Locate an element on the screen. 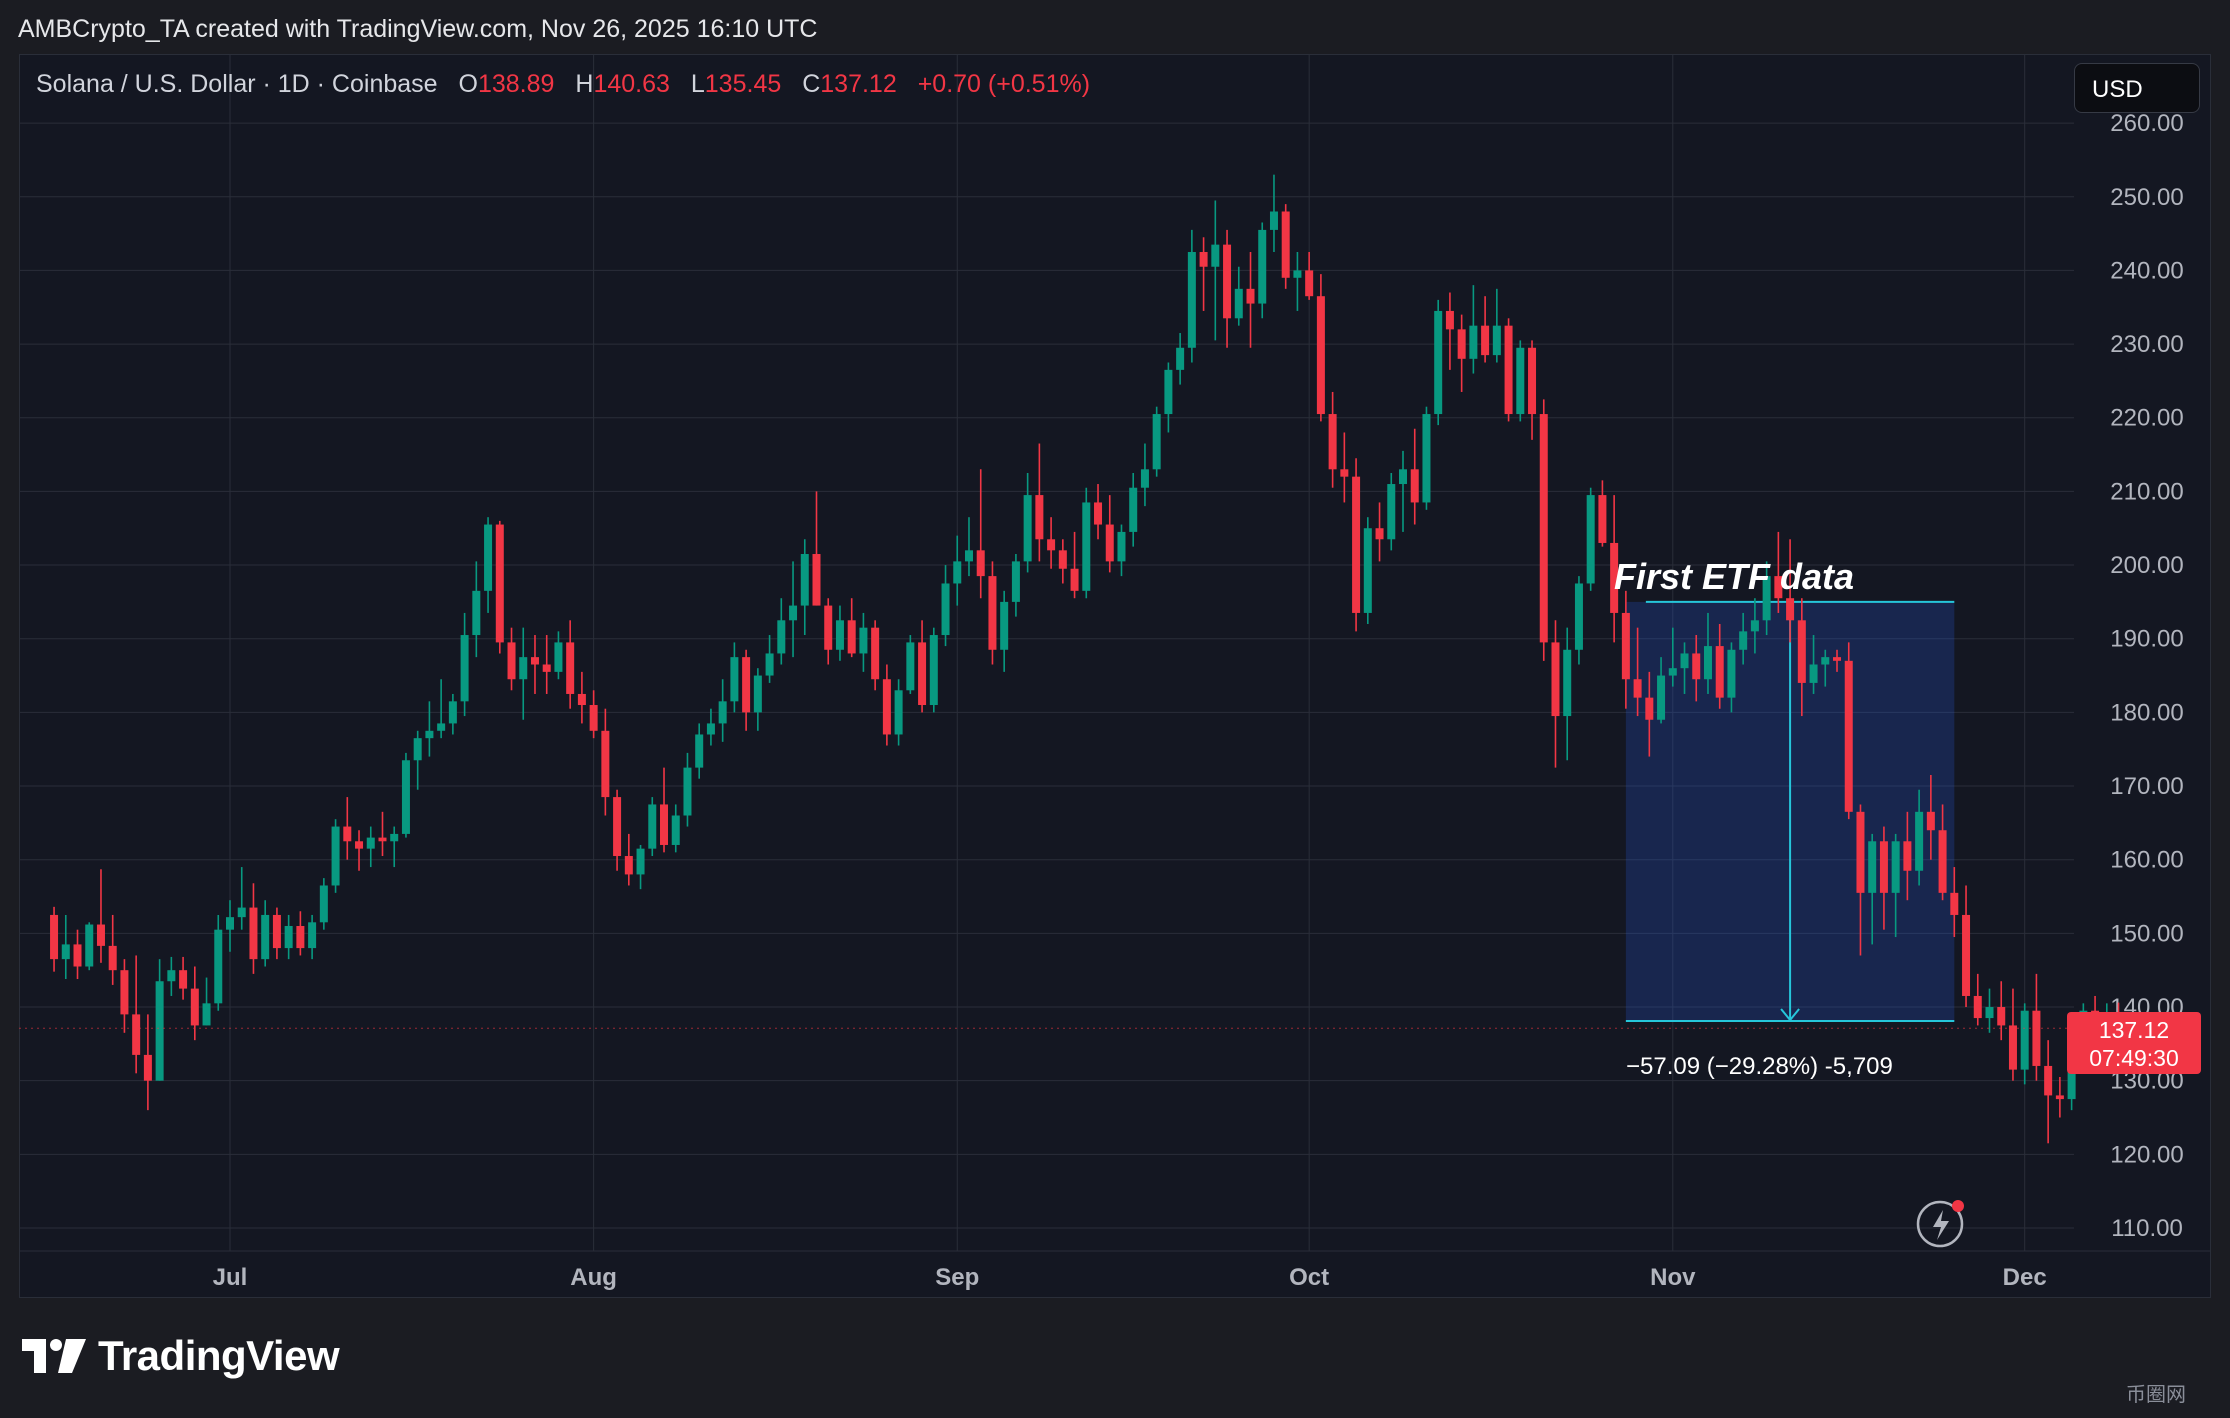  symbol-name: Solana / U.S. Dollar · 1D · Coinbase is located at coordinates (237, 84).